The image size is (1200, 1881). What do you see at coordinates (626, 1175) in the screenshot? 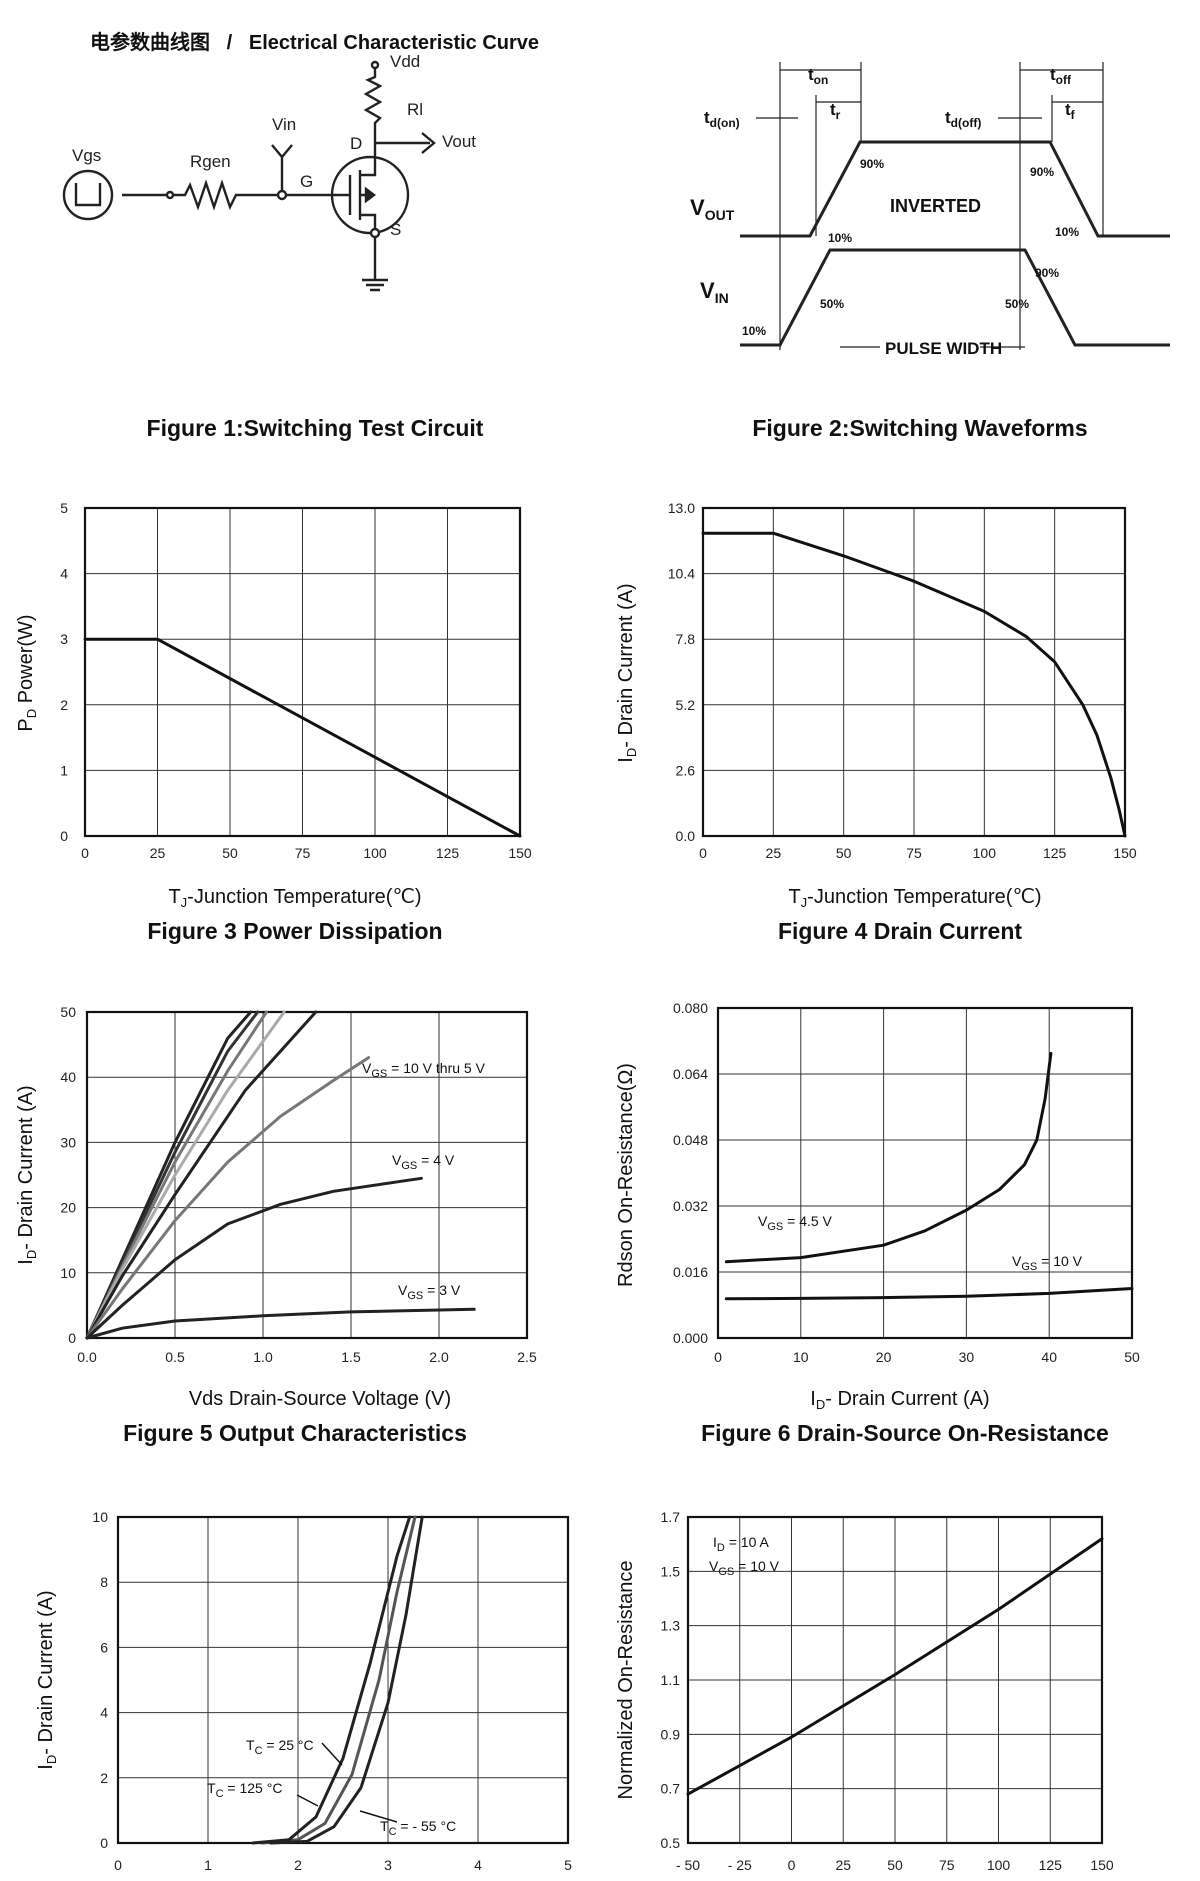
I see `y-axis-label: Rdson On-Resistance(Ω)` at bounding box center [626, 1175].